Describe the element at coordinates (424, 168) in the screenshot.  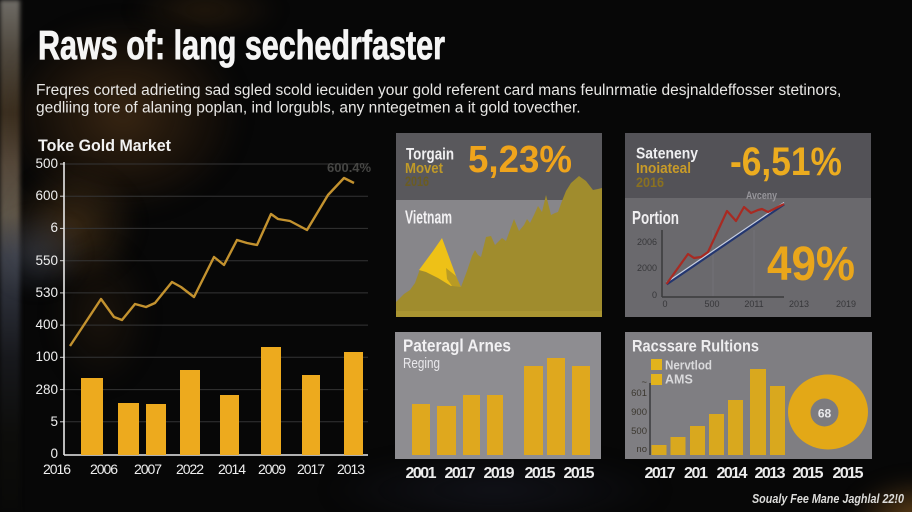
I see `svg-text: Movet` at that location.